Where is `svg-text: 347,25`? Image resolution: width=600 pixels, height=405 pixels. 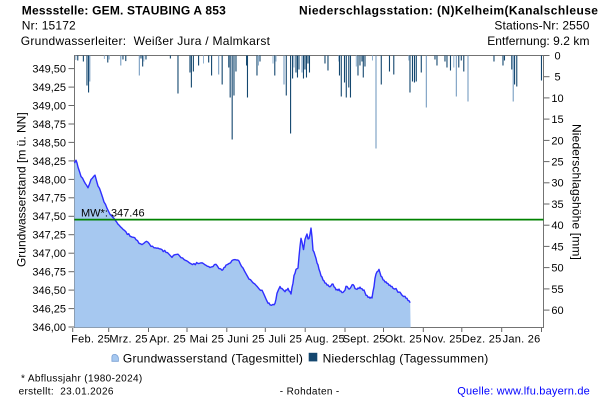
svg-text: 347,25 is located at coordinates (49, 236).